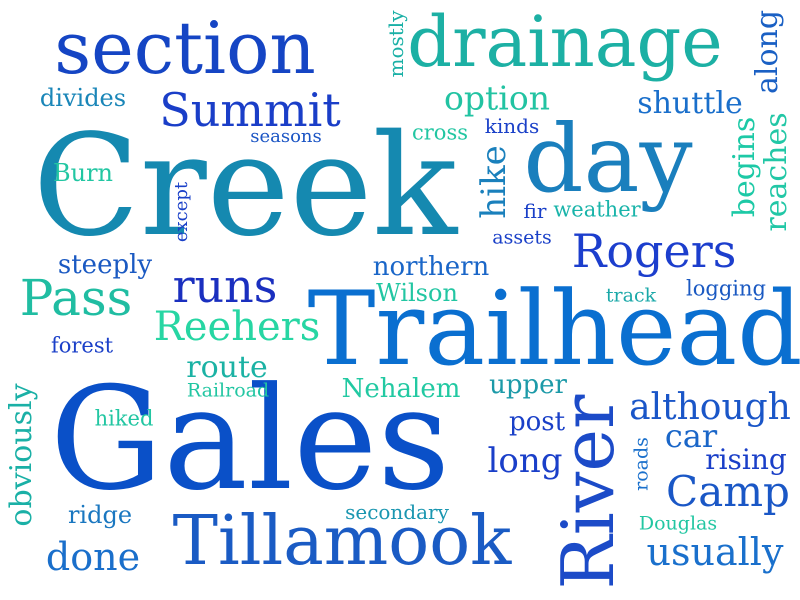 Image resolution: width=800 pixels, height=600 pixels. Describe the element at coordinates (512, 126) in the screenshot. I see `word-kinds: kinds` at that location.